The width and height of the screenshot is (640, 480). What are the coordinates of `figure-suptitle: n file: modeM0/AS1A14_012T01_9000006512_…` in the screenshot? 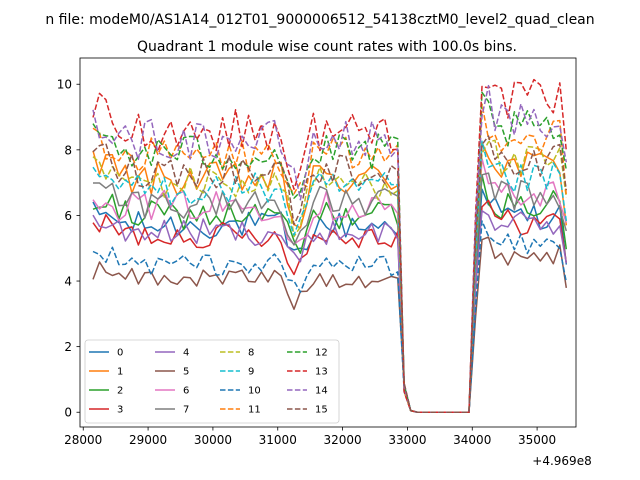 It's located at (319, 20).